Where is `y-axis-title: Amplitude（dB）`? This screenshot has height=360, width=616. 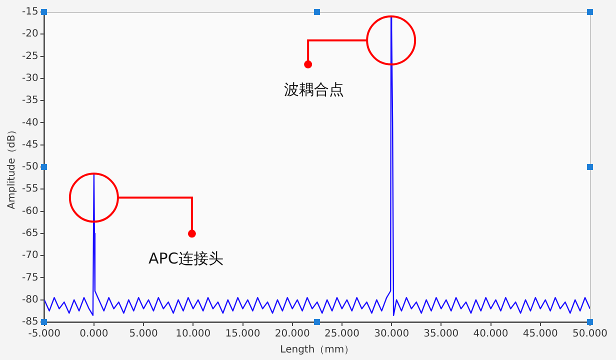 y-axis-title: Amplitude（dB） is located at coordinates (12, 167).